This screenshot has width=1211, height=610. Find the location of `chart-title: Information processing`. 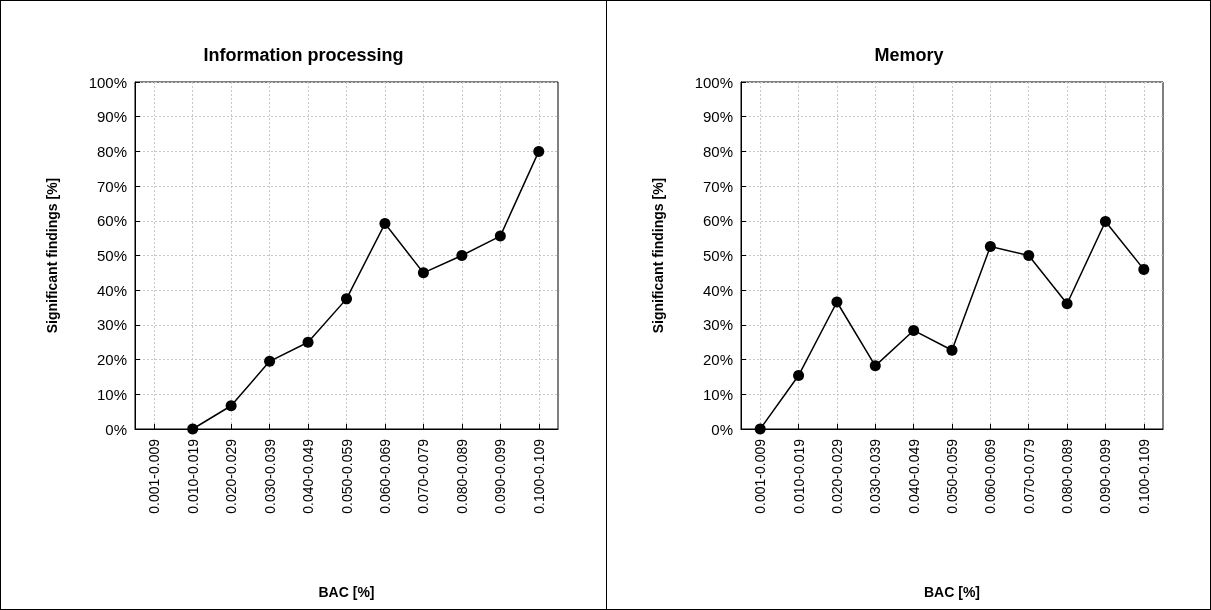

chart-title: Information processing is located at coordinates (303, 55).